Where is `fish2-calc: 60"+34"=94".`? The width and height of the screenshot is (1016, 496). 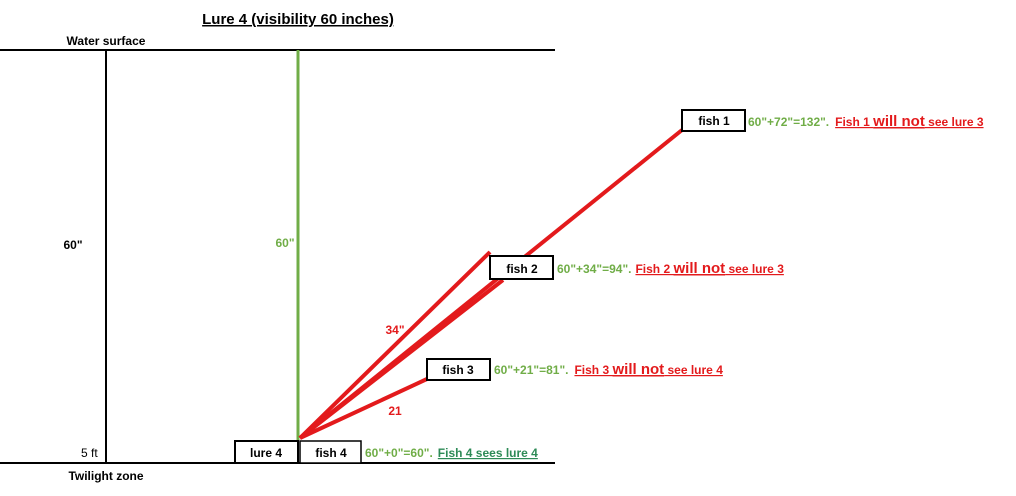
fish2-calc: 60"+34"=94". is located at coordinates (594, 269).